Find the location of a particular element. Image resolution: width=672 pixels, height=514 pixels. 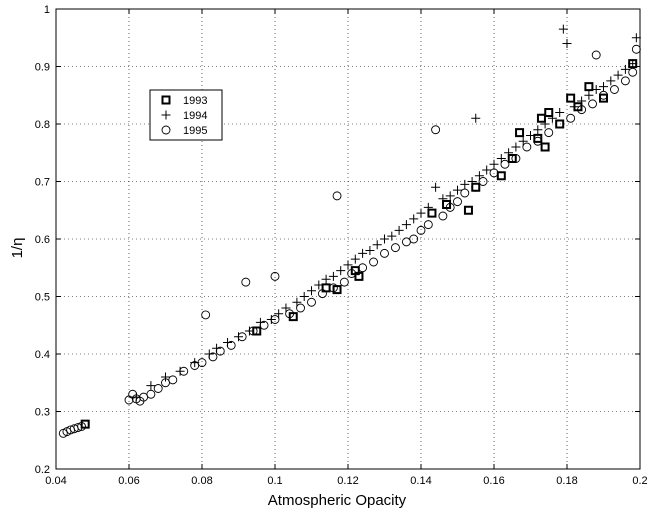

legend-marker-1994 is located at coordinates (166, 115).